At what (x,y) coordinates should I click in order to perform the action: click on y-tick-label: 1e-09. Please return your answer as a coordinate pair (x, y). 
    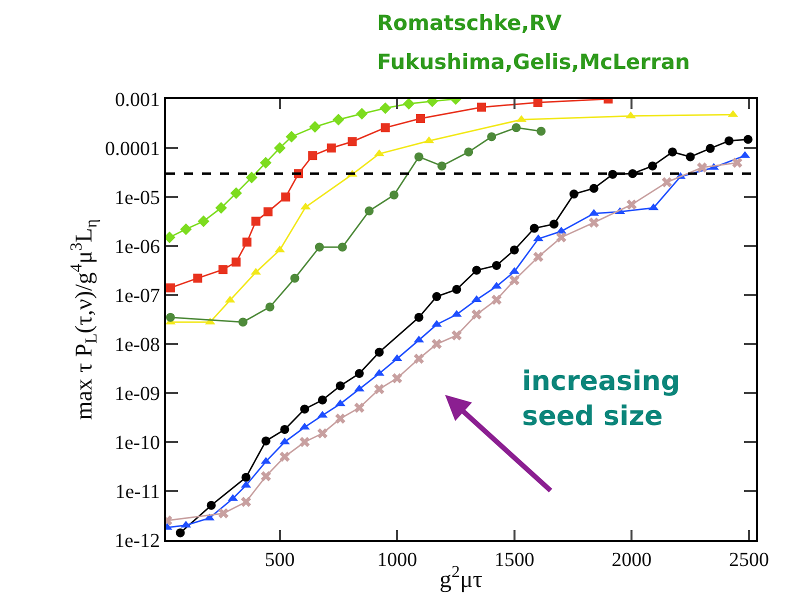
    Looking at the image, I should click on (137, 394).